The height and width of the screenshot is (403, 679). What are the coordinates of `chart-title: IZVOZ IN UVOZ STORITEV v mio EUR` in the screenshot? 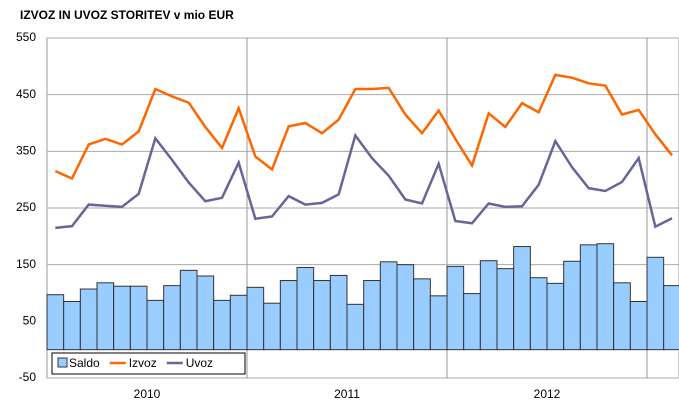 It's located at (127, 15).